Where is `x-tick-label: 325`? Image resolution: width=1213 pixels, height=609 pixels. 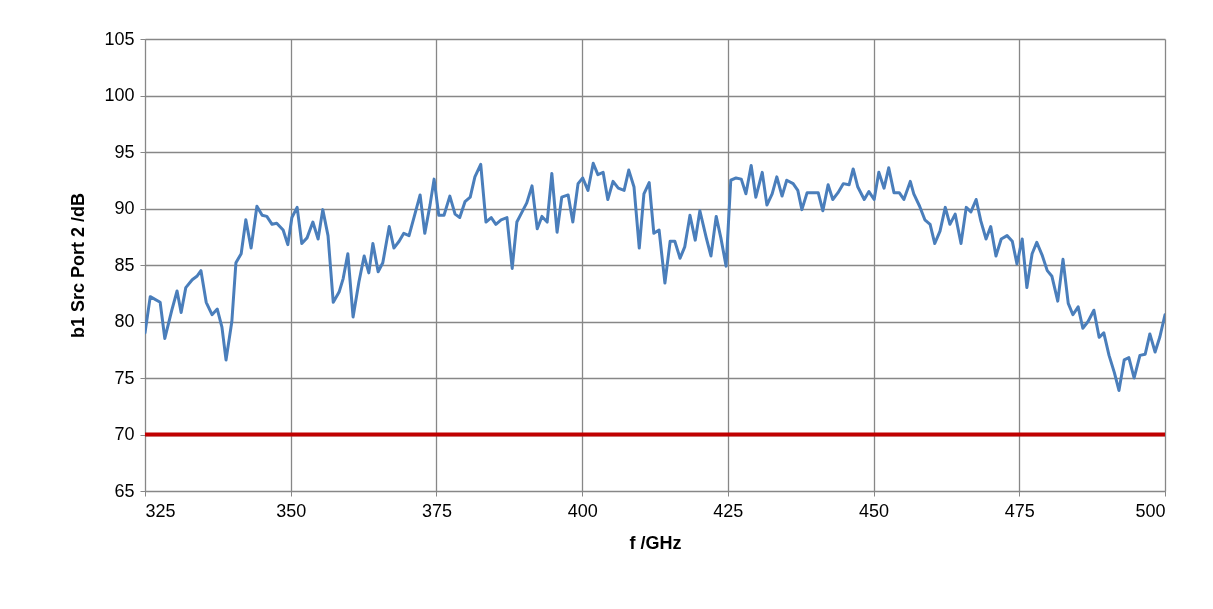 x-tick-label: 325 is located at coordinates (160, 510).